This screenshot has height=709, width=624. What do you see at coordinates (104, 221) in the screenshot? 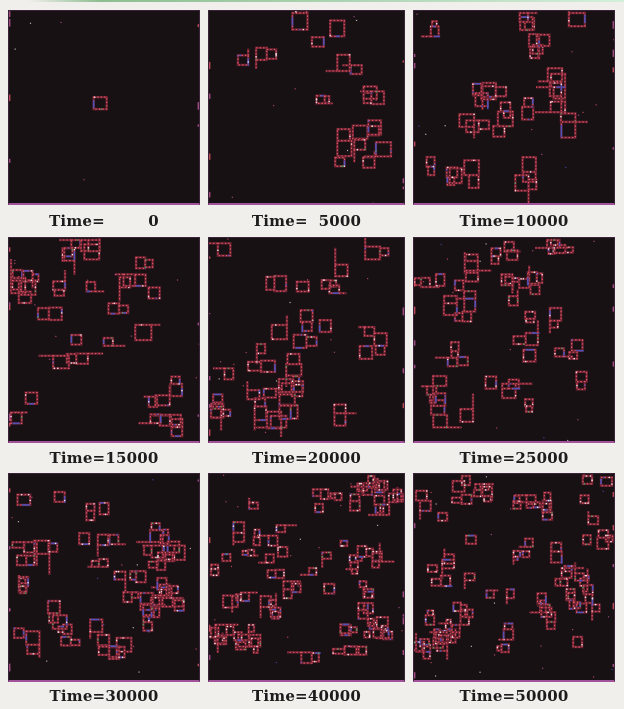
I see `caption-time-0: Time= 0` at bounding box center [104, 221].